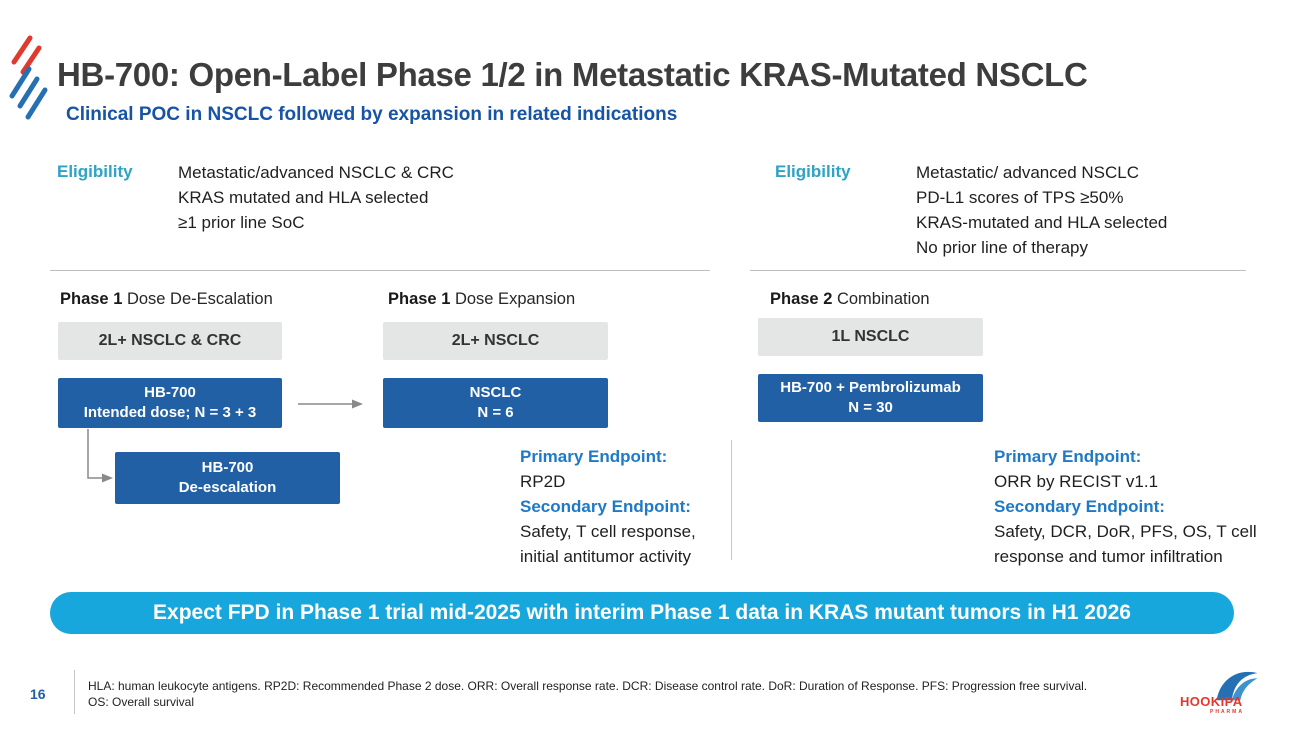 The image size is (1300, 731). I want to click on arm-box-line: Intended dose; N = 3 + 3, so click(170, 412).